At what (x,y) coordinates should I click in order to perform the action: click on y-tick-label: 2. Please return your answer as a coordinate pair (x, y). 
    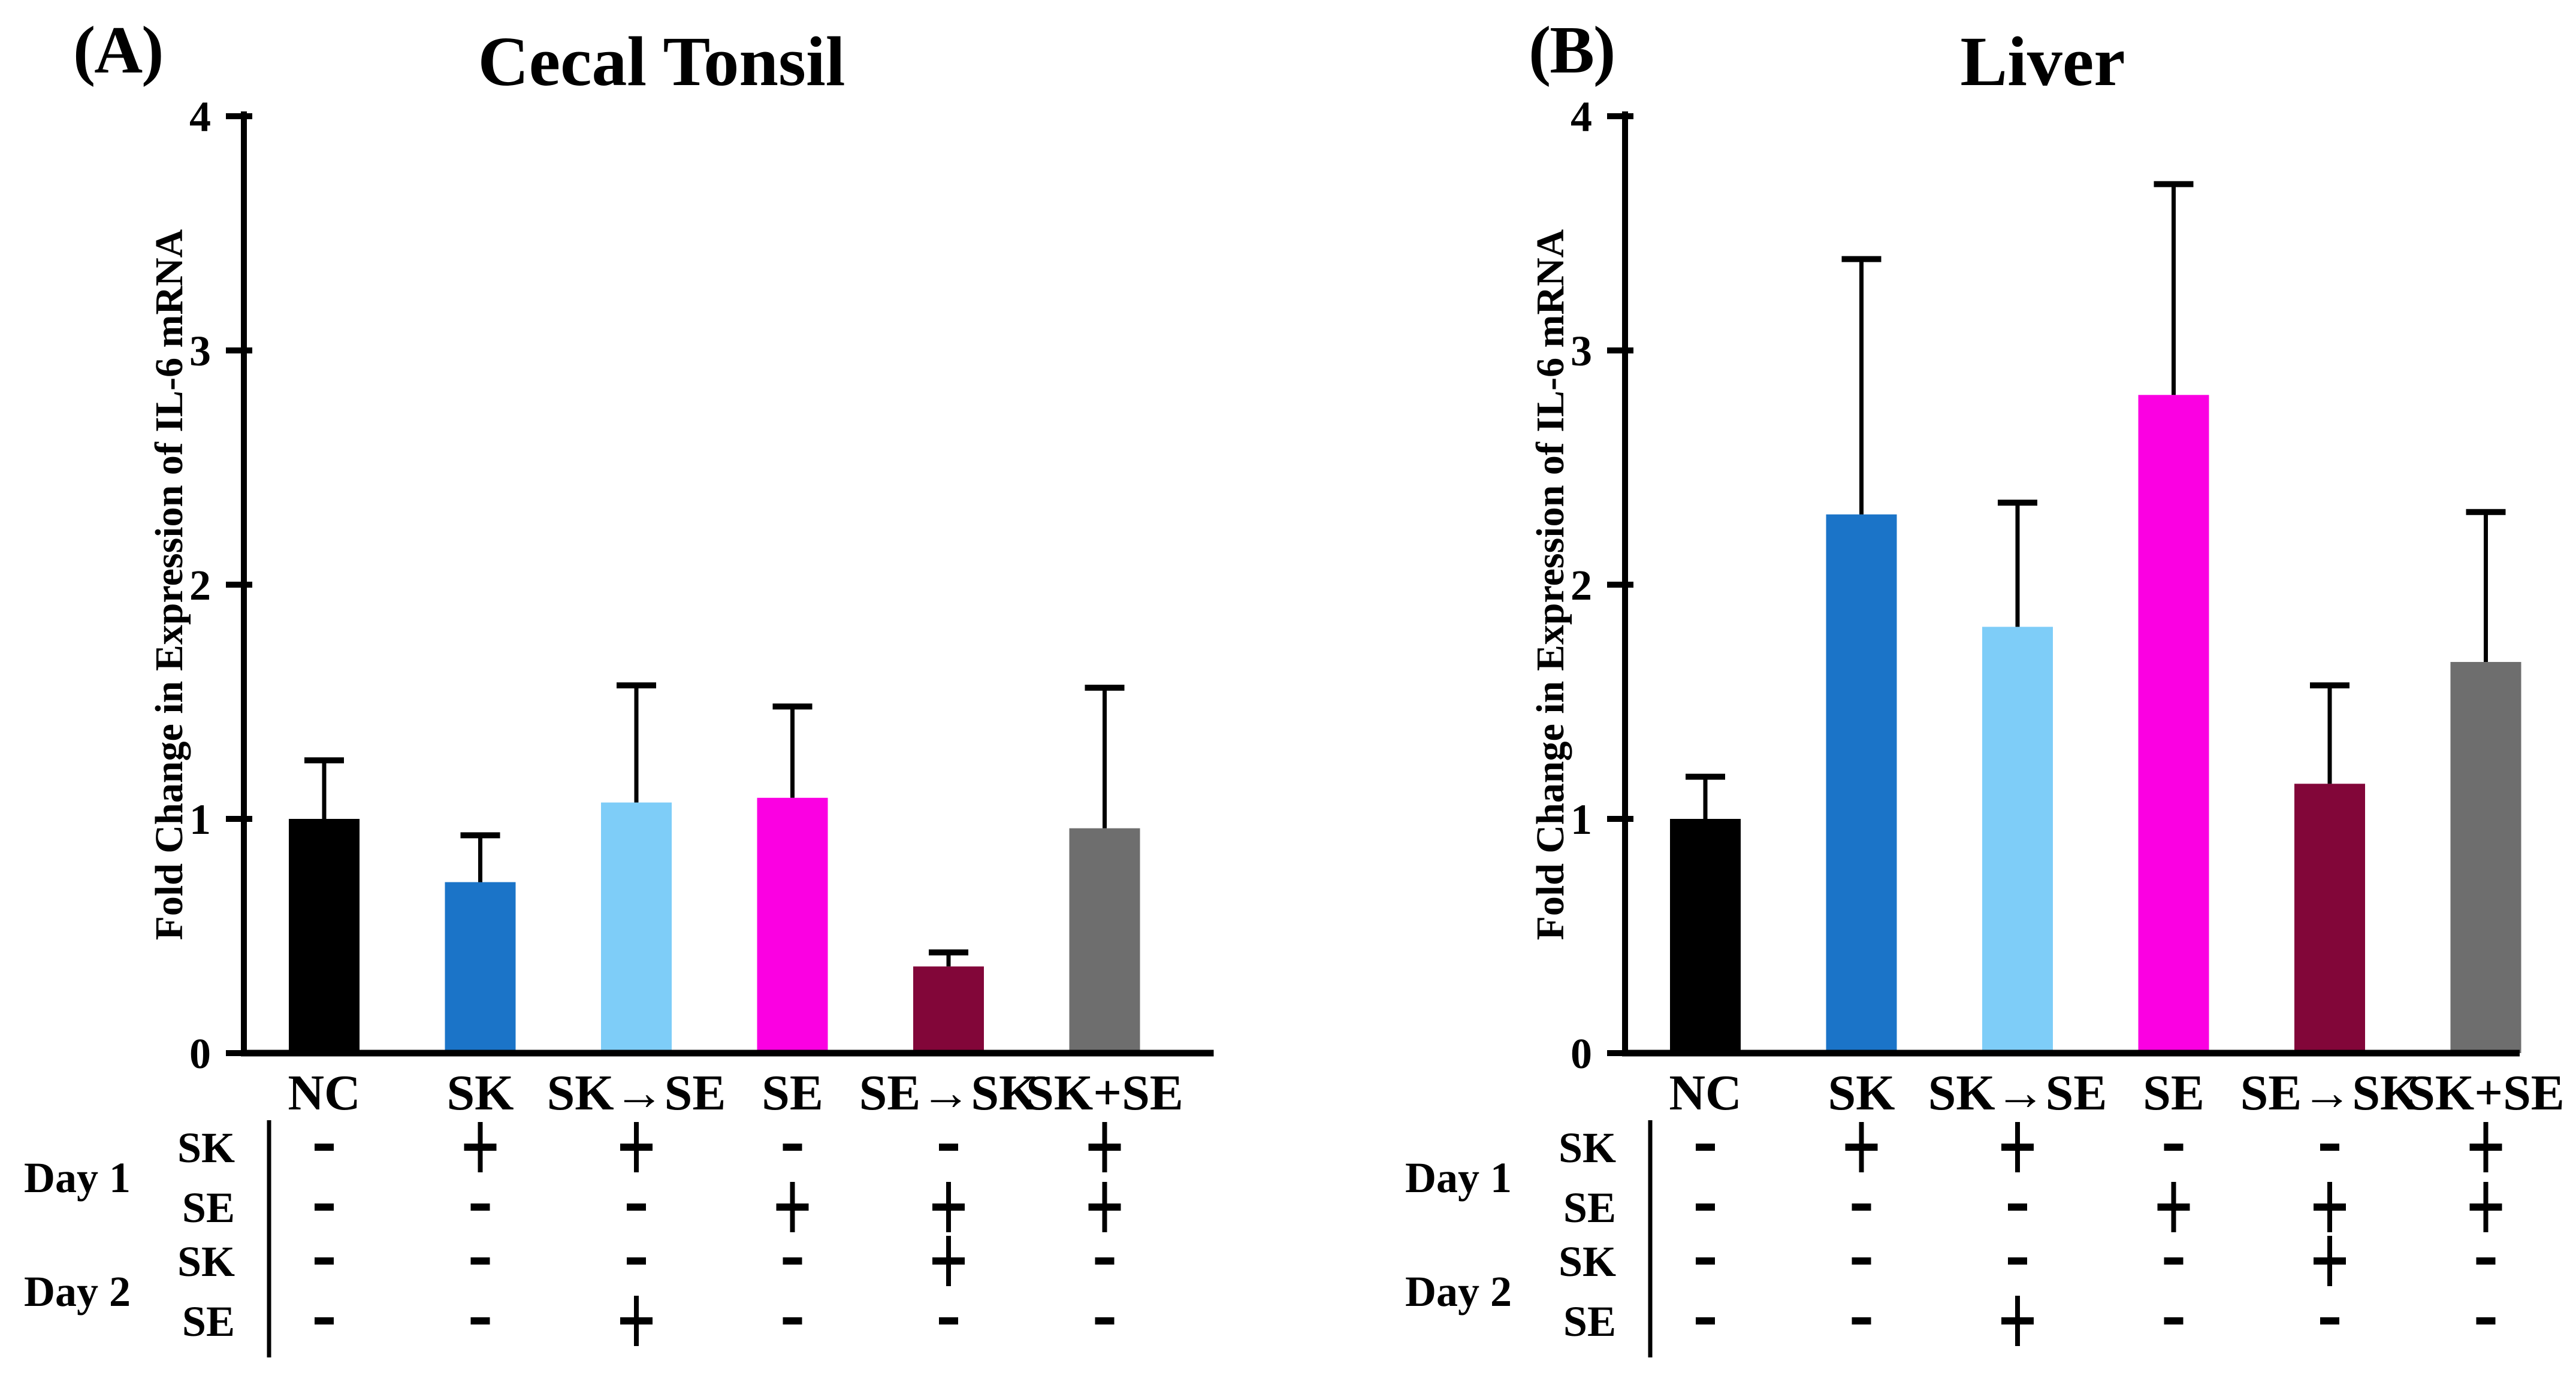
    Looking at the image, I should click on (1582, 585).